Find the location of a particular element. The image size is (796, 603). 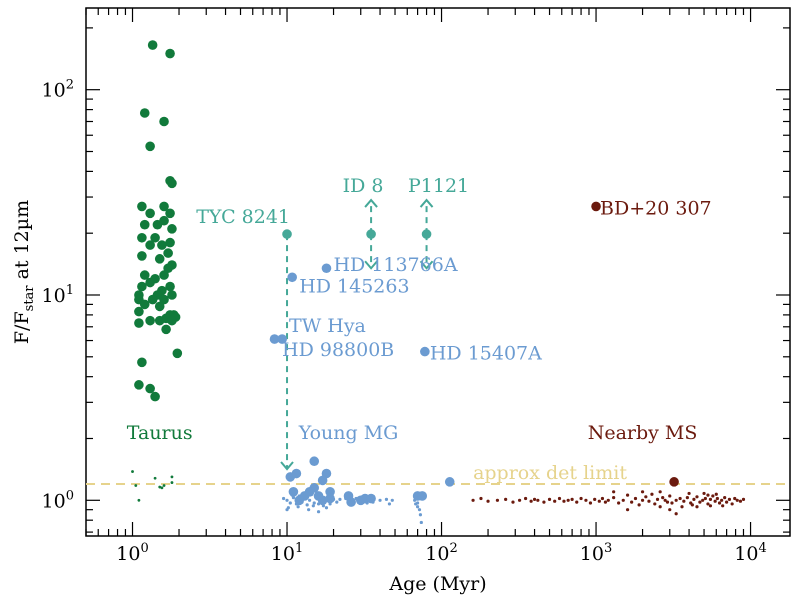

x-tick-label: 103 is located at coordinates (596, 553).